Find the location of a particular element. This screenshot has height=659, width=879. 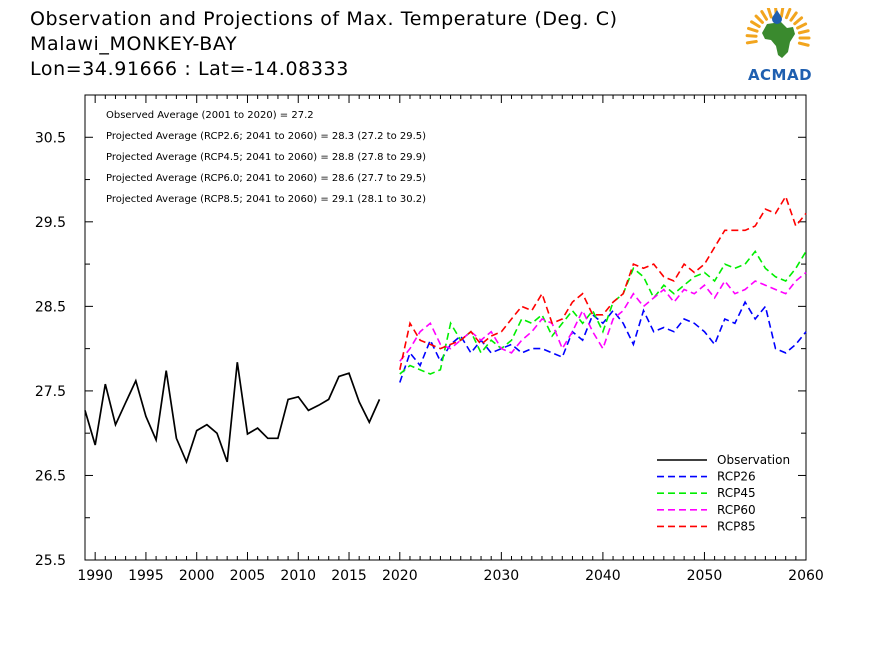

x-tick-label: 2050 is located at coordinates (705, 576).